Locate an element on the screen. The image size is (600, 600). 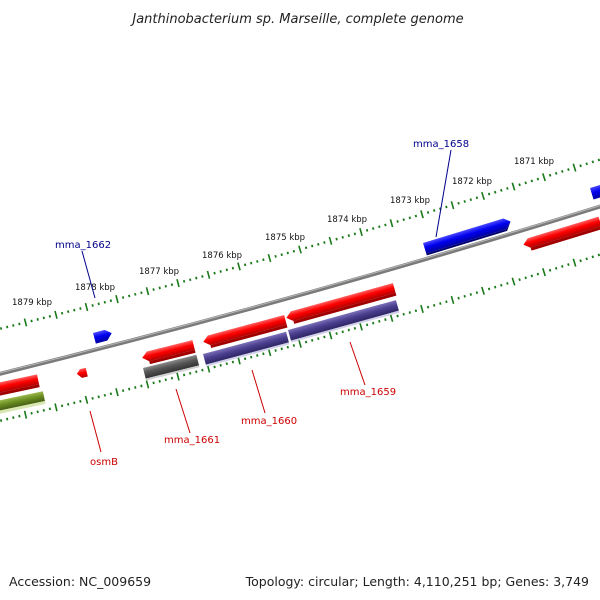
label-mma_1662: mma_1662 is located at coordinates (83, 245).